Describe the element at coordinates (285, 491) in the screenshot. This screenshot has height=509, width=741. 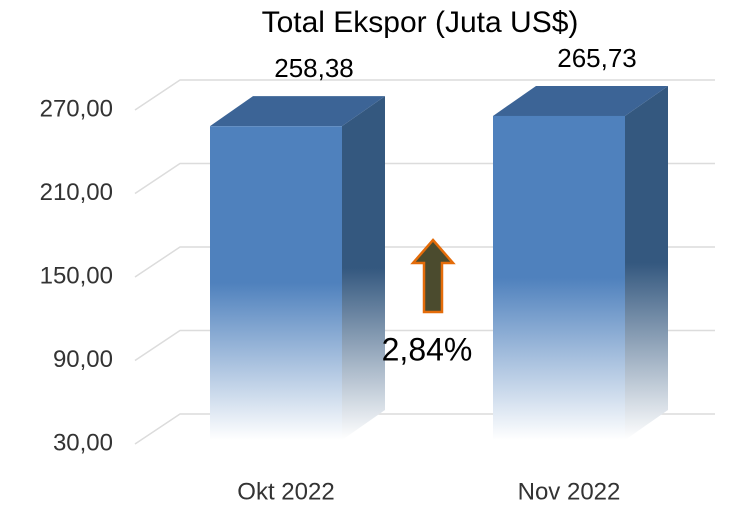
I see `x-tick-label: Okt 2022` at that location.